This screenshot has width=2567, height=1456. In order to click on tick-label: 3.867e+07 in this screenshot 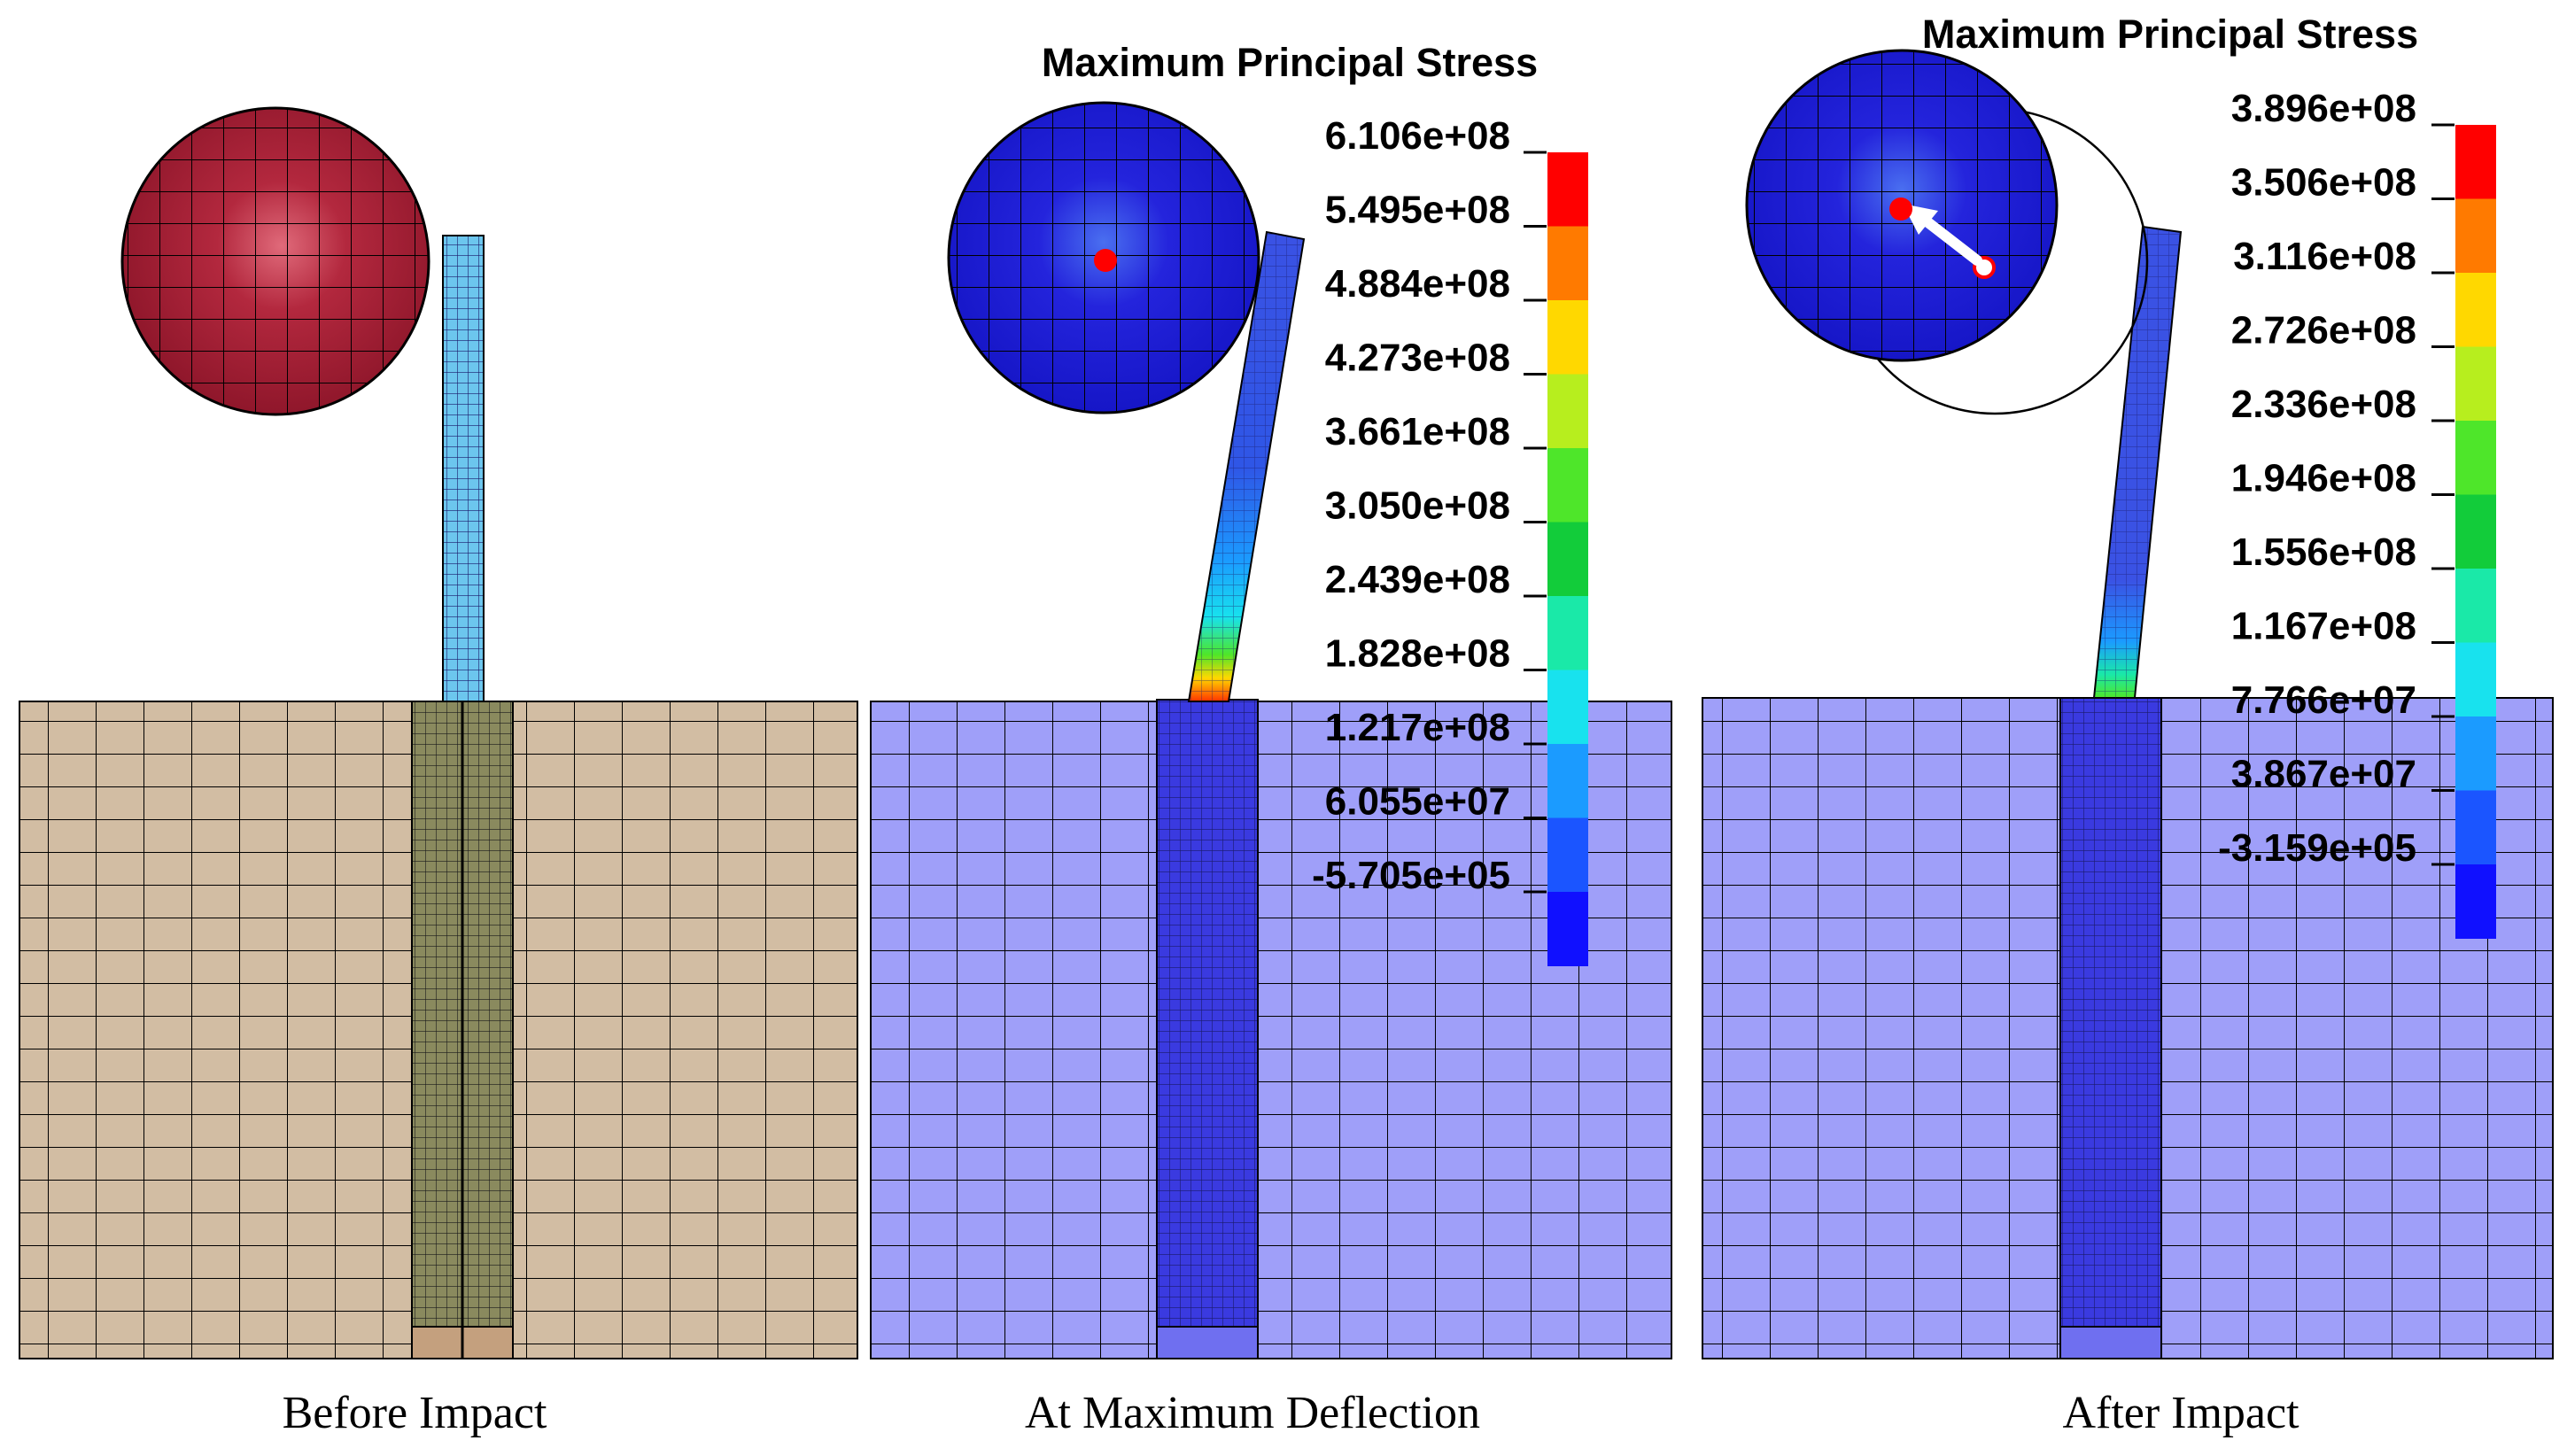, I will do `click(2323, 774)`.